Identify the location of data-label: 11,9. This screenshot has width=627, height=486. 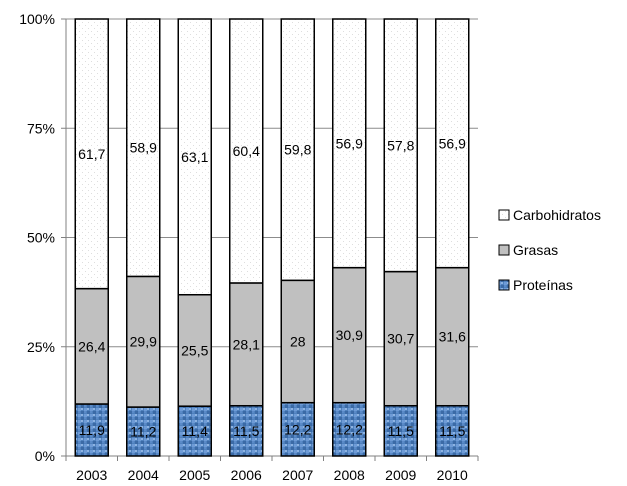
(92, 430).